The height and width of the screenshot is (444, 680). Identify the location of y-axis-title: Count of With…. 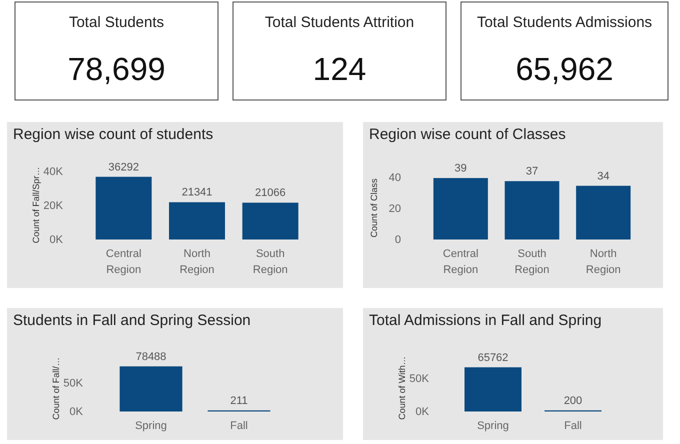
(402, 388).